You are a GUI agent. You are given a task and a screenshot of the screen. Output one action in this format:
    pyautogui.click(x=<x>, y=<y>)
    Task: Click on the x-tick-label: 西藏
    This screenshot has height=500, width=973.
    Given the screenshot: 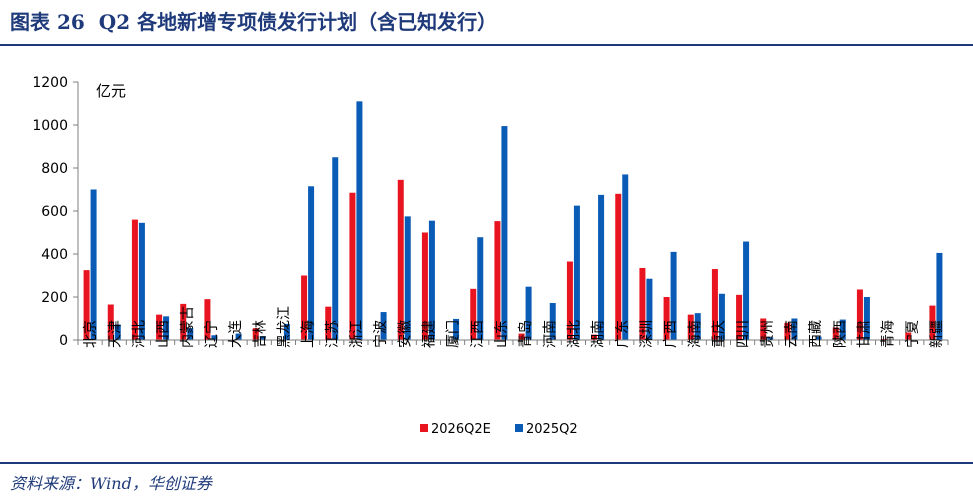 What is the action you would take?
    pyautogui.click(x=816, y=334)
    